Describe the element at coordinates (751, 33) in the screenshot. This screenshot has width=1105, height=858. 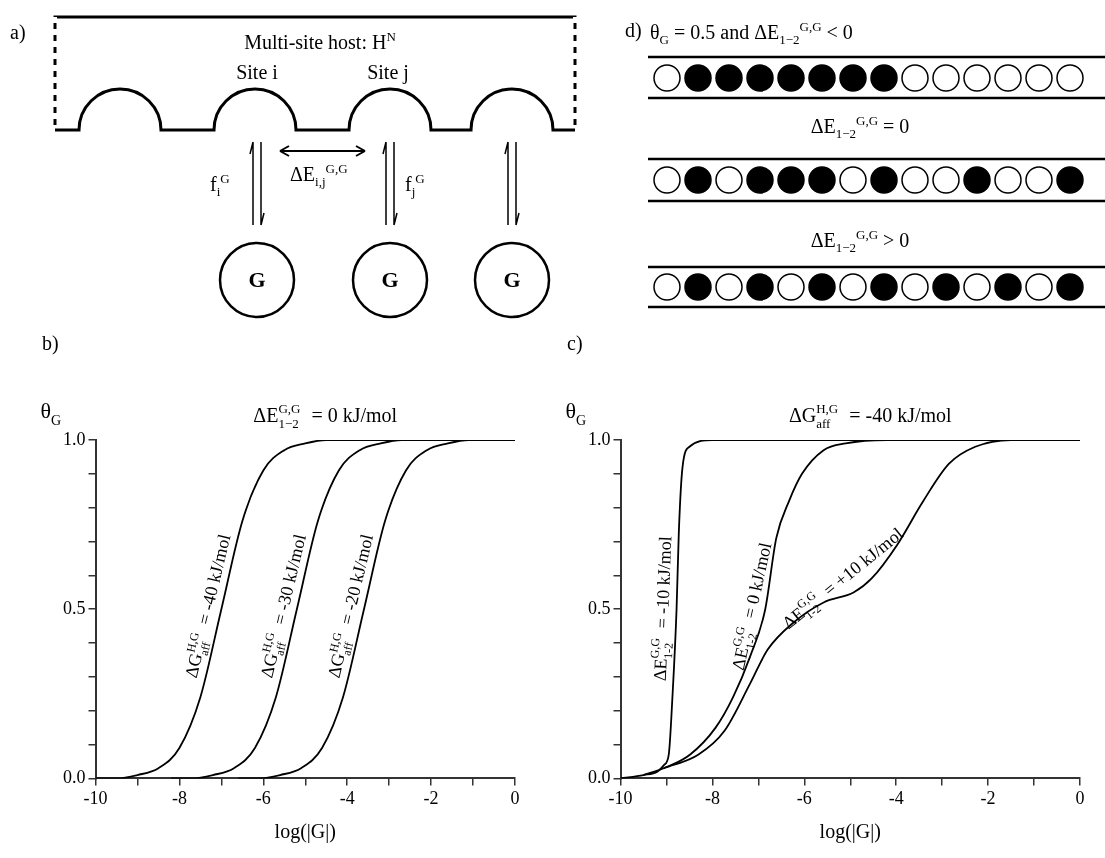
I see `text: θ$_{G}$ = 0.5 and ΔE$_{1−2}$$^{G,G}$ < 0` at that location.